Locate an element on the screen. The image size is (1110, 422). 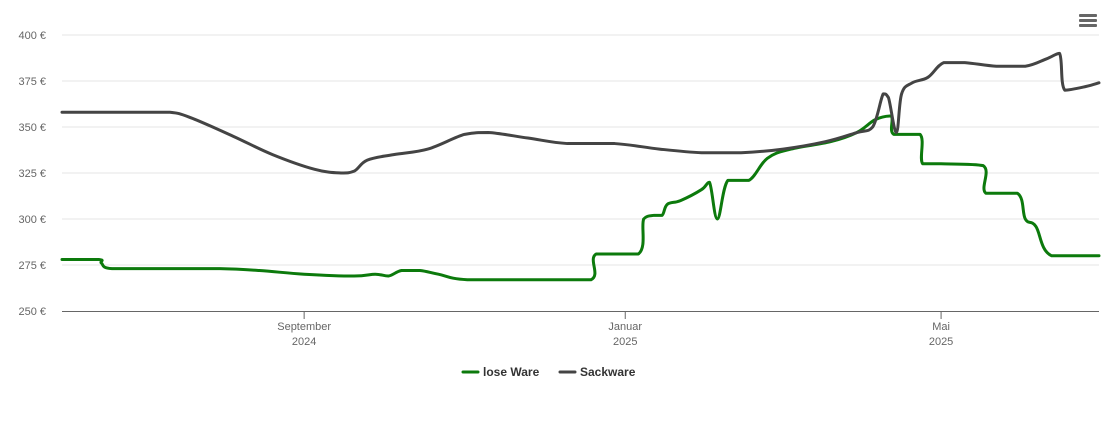
y-tick-label: 300 € is located at coordinates (32, 220).